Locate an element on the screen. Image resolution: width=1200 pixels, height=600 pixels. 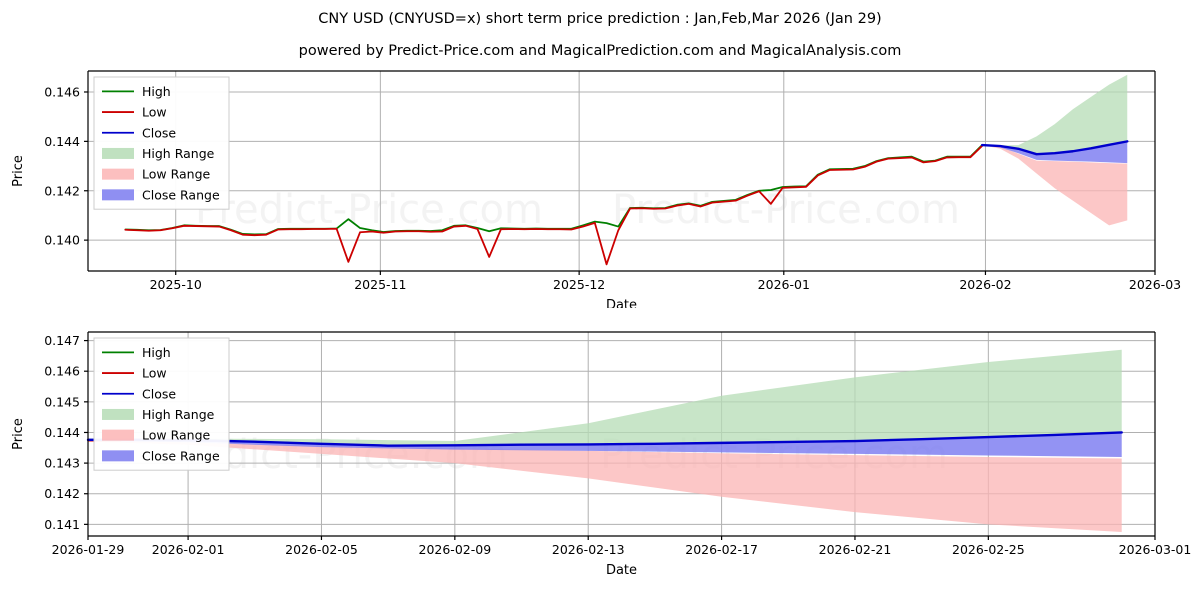
x-tick-label: 2025-10 is located at coordinates (176, 284).